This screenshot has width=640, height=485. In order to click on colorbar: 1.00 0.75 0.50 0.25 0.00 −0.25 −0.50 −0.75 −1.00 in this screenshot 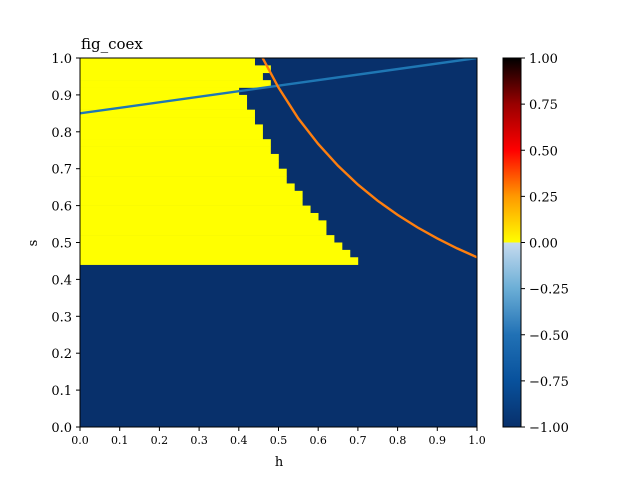, I will do `click(535, 244)`.